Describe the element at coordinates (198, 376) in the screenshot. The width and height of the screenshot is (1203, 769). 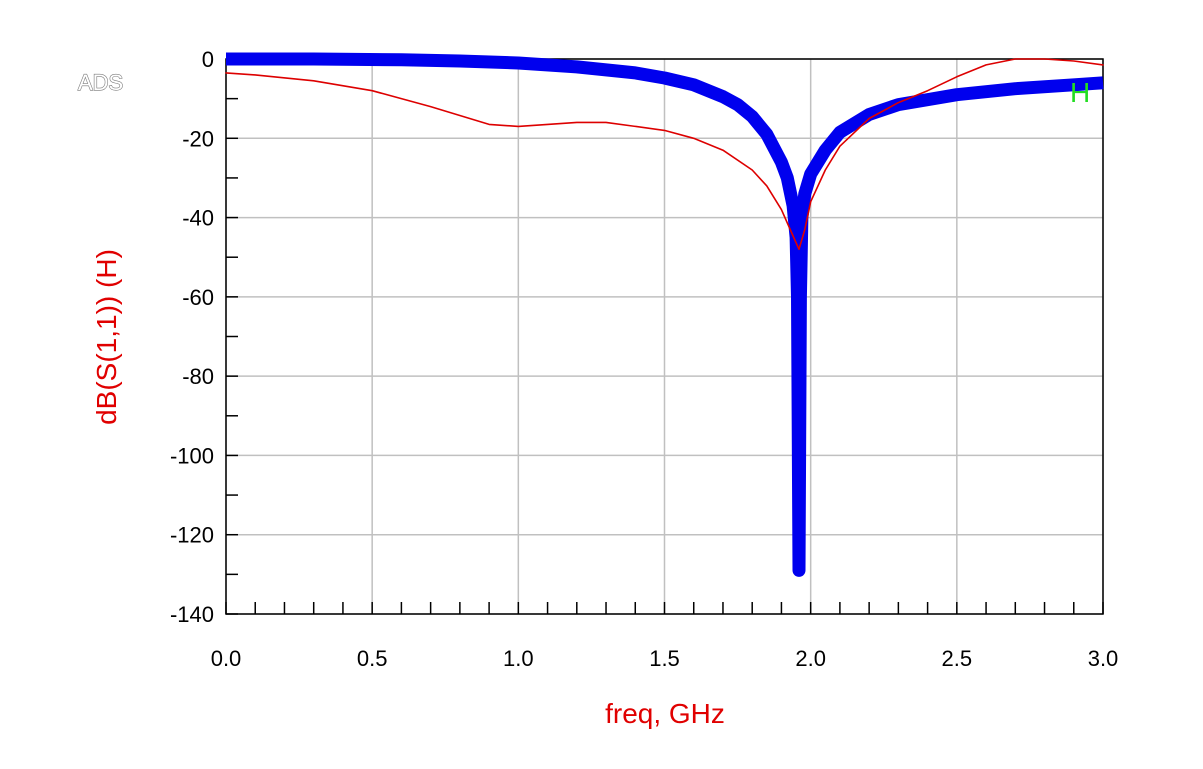
I see `y-tick-label: -80` at that location.